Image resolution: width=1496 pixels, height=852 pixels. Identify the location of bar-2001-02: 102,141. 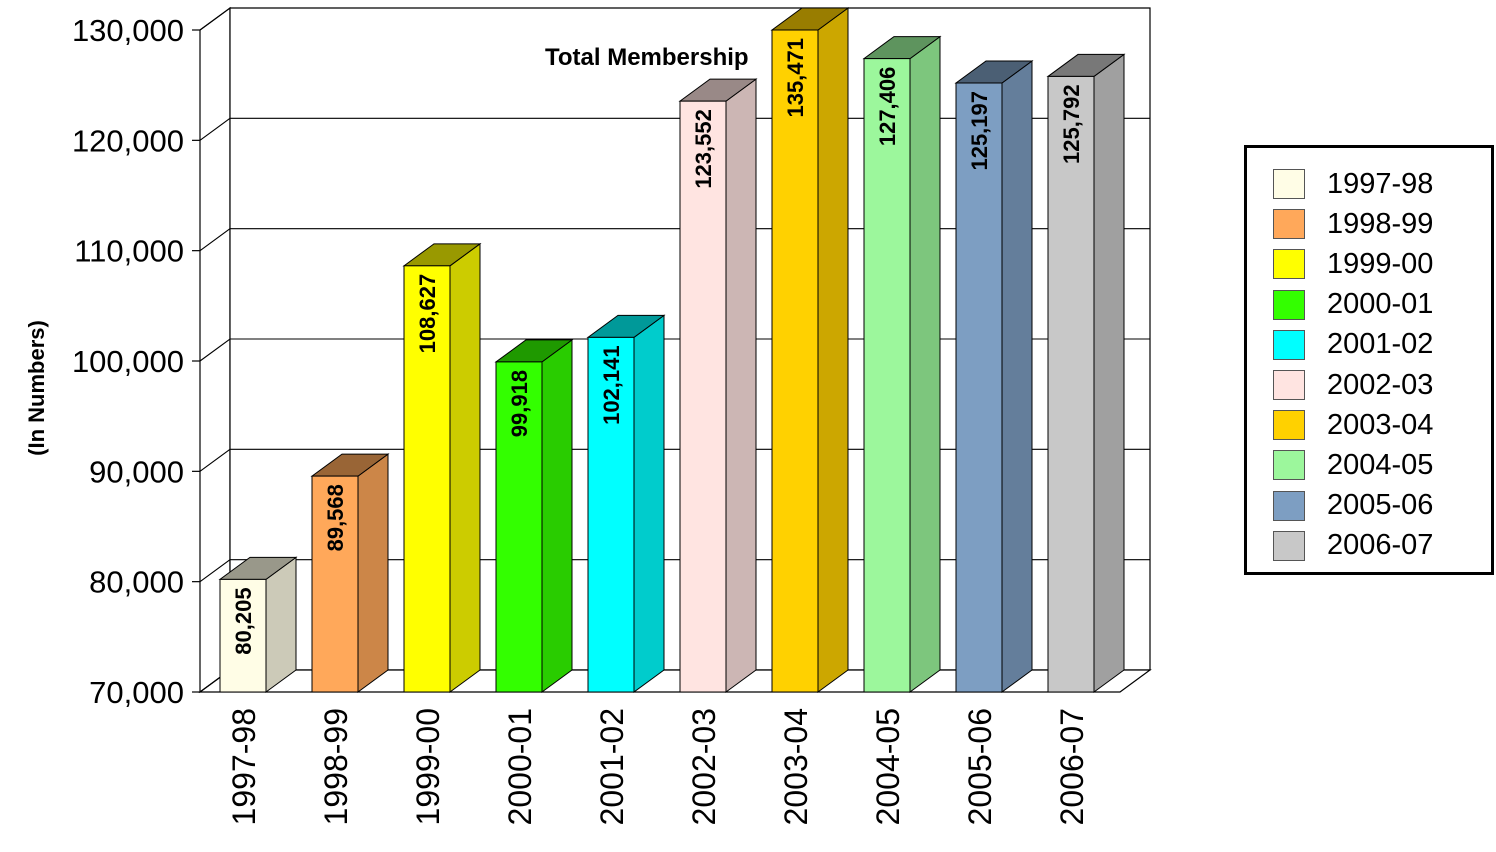
(626, 503).